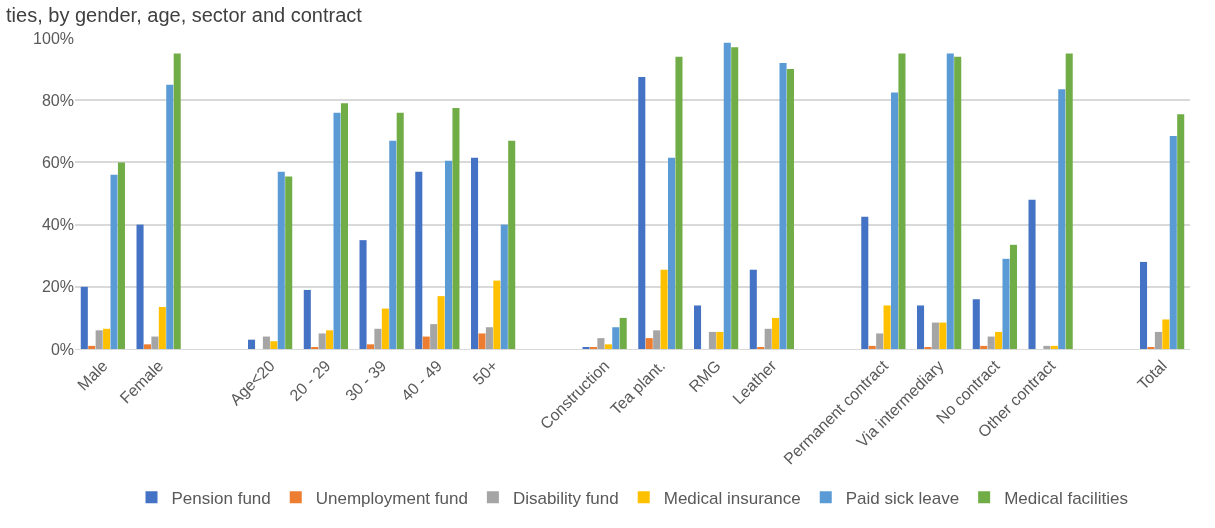 Image resolution: width=1215 pixels, height=528 pixels. Describe the element at coordinates (184, 14) in the screenshot. I see `chart-title: ties, by gender, age, sector and contract` at that location.